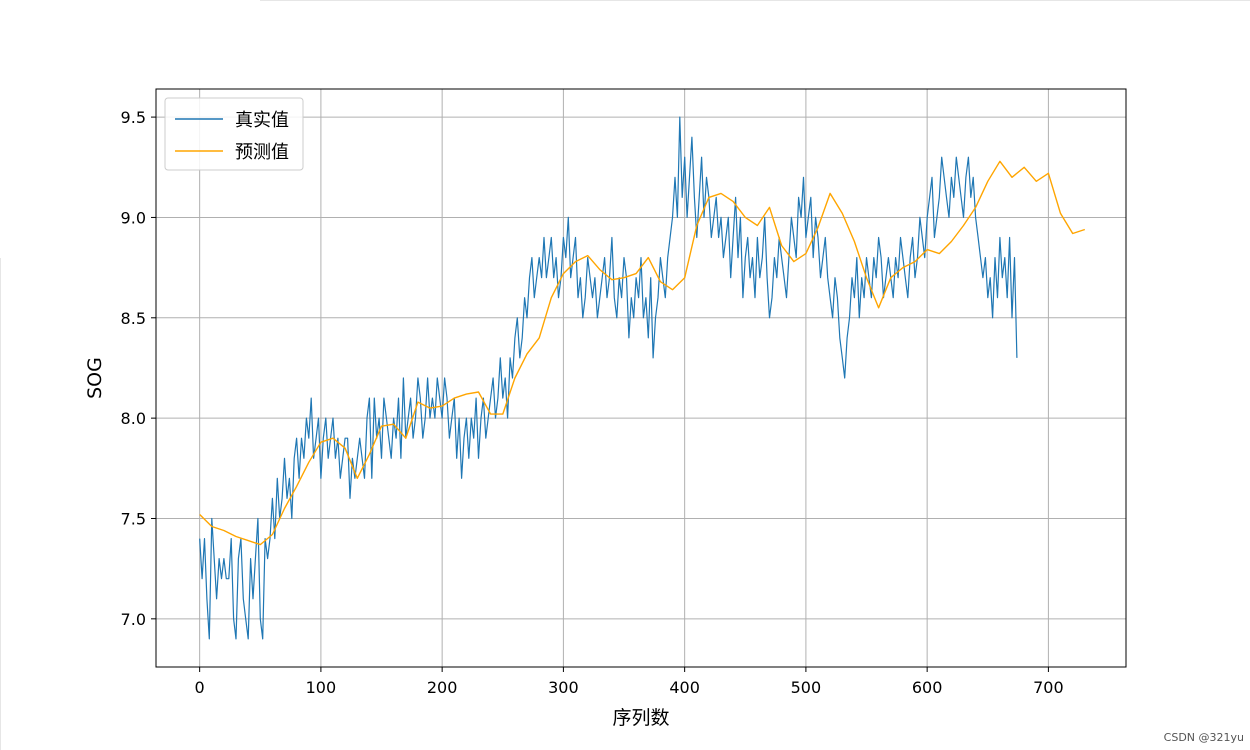 Image resolution: width=1250 pixels, height=750 pixels. What do you see at coordinates (684, 687) in the screenshot?
I see `x-tick-label: 400` at bounding box center [684, 687].